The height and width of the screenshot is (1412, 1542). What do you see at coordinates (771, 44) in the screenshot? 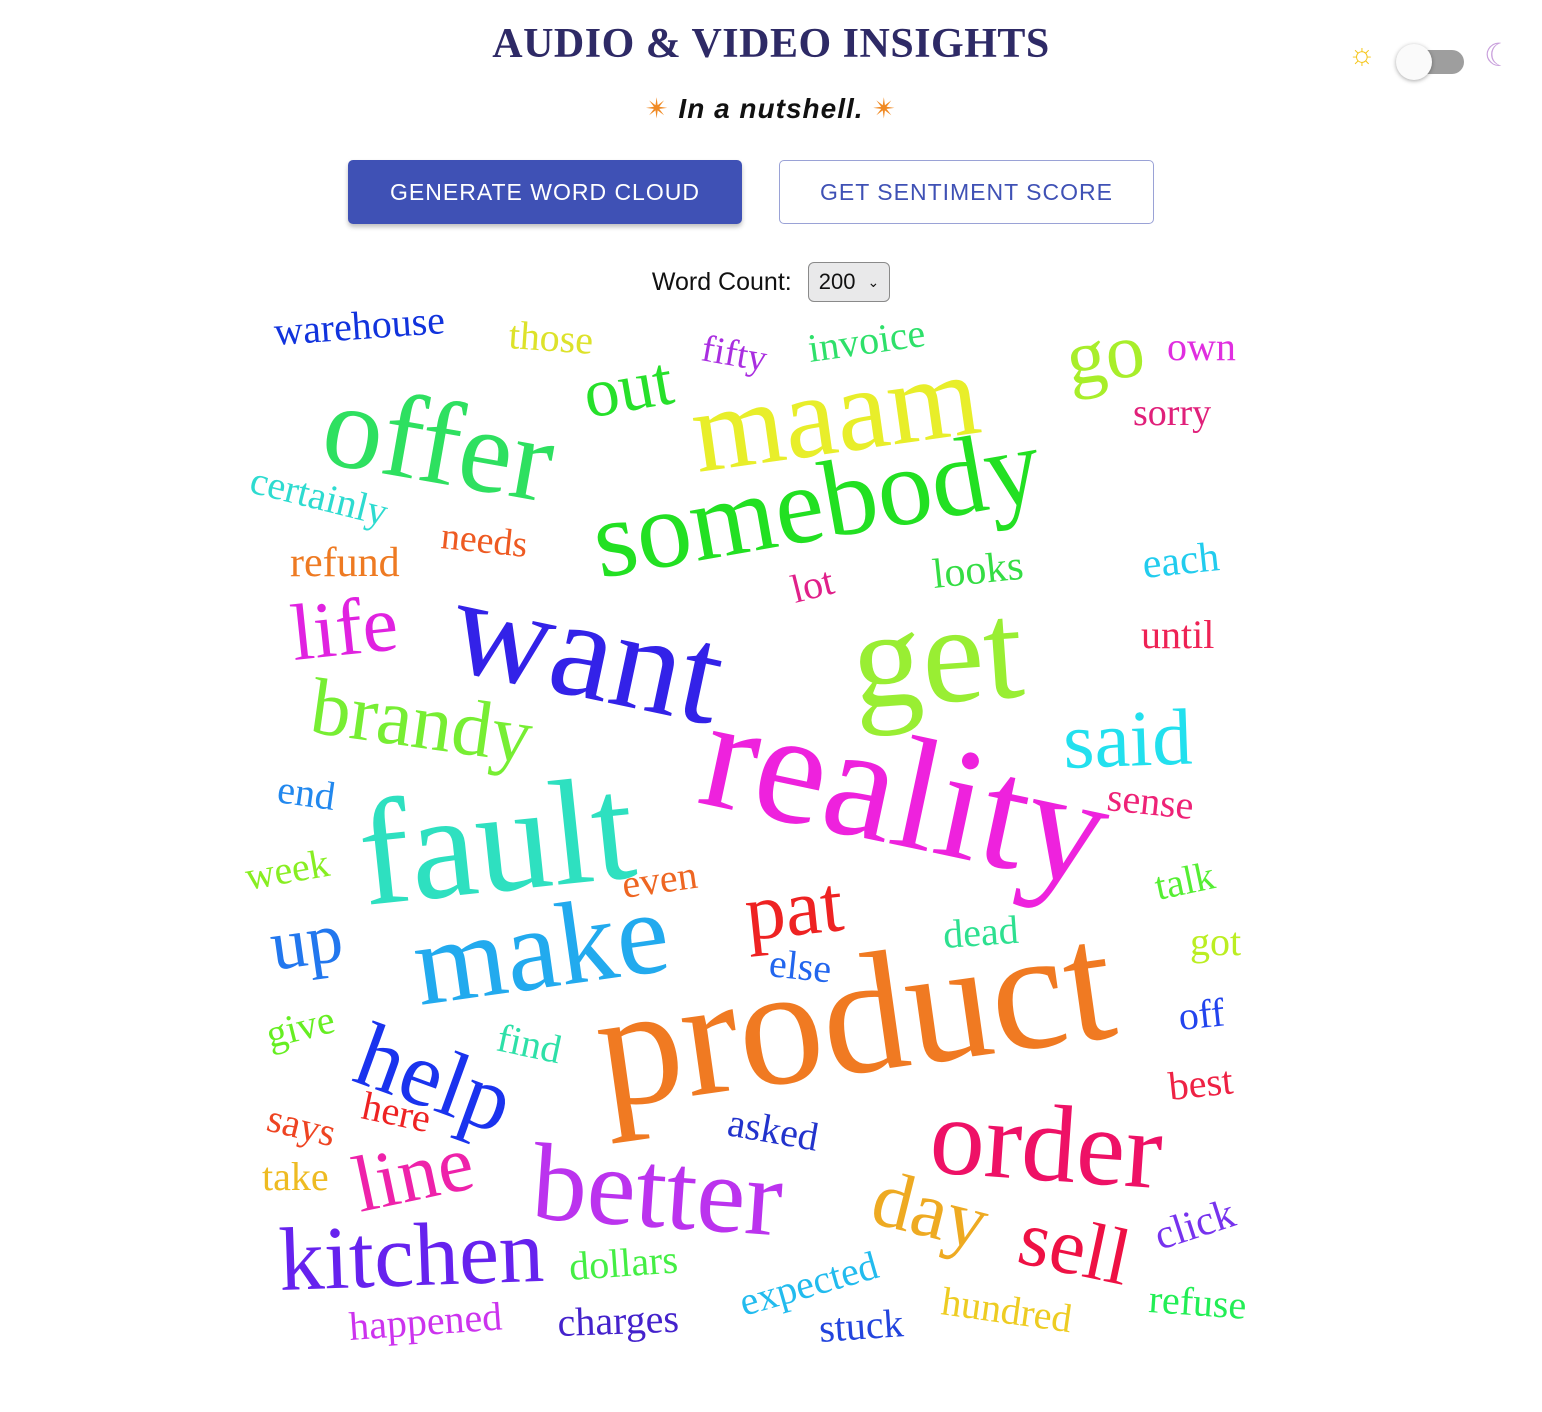
I see `page-title: AUDIO & VIDEO INSIGHTS` at bounding box center [771, 44].